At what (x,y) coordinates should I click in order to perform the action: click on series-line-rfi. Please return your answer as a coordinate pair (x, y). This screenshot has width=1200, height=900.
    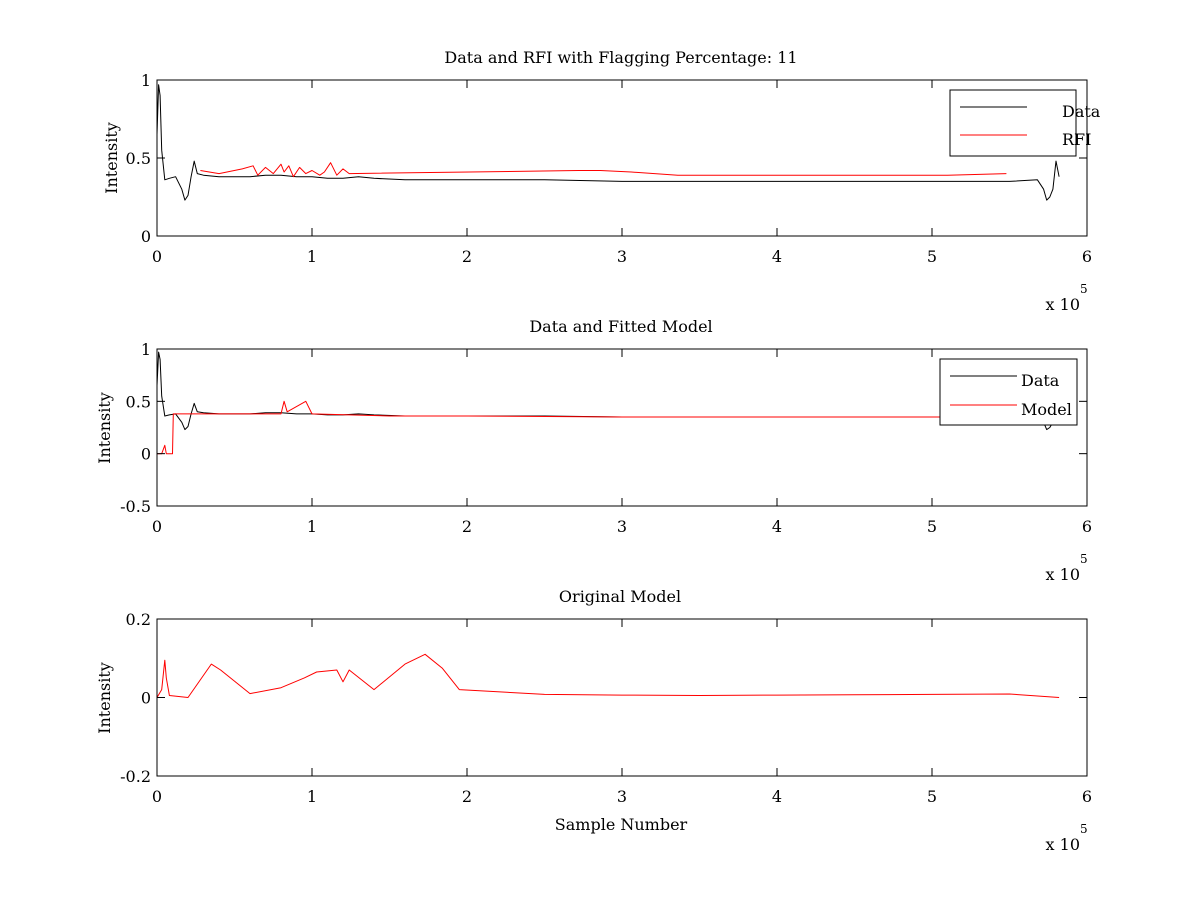
    Looking at the image, I should click on (603, 170).